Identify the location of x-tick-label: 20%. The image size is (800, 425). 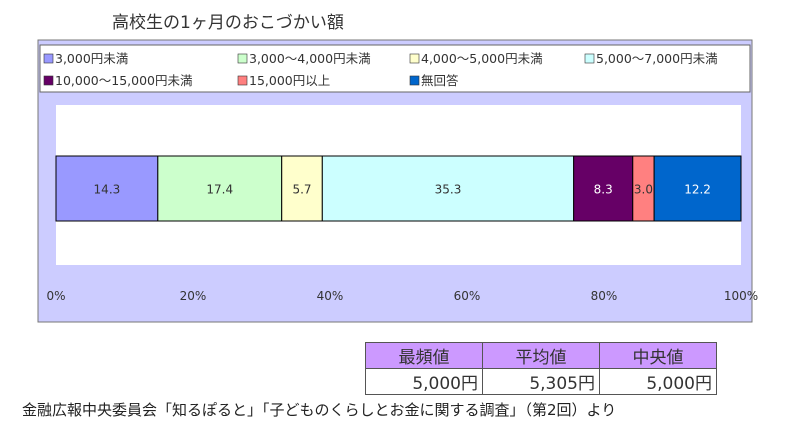
(193, 296).